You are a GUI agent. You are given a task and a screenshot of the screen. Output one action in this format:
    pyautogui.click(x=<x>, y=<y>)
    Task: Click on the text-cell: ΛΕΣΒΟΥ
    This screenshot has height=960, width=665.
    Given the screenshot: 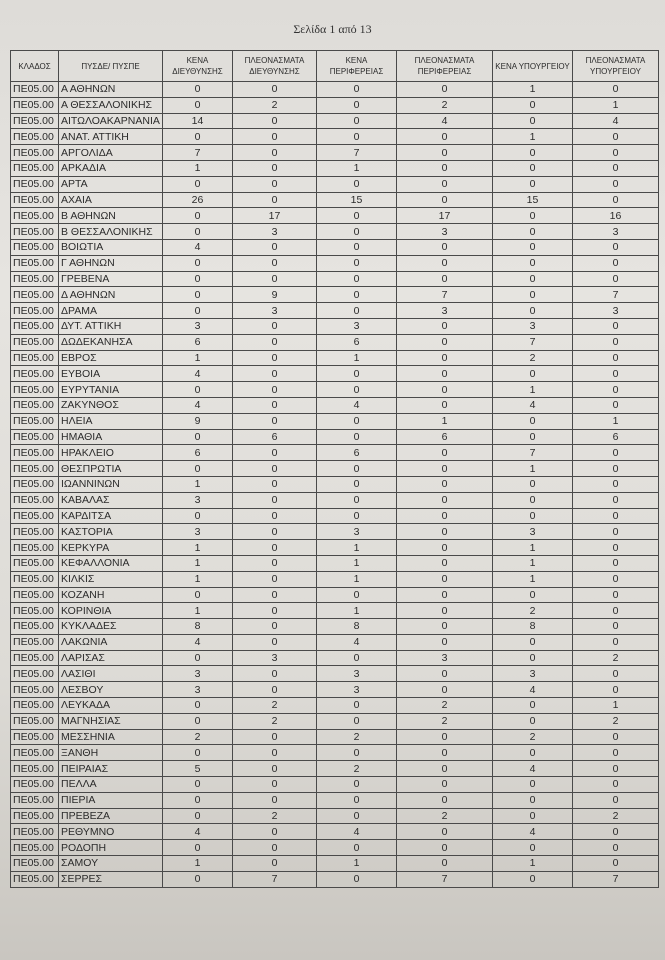 What is the action you would take?
    pyautogui.click(x=110, y=690)
    